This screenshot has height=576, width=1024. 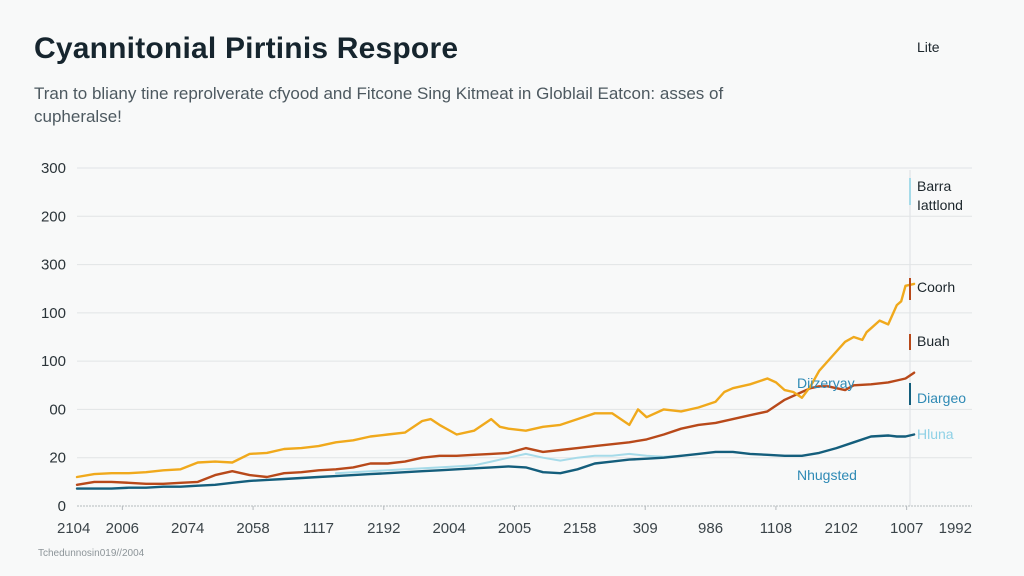 What do you see at coordinates (645, 528) in the screenshot?
I see `x-tick-label: 309` at bounding box center [645, 528].